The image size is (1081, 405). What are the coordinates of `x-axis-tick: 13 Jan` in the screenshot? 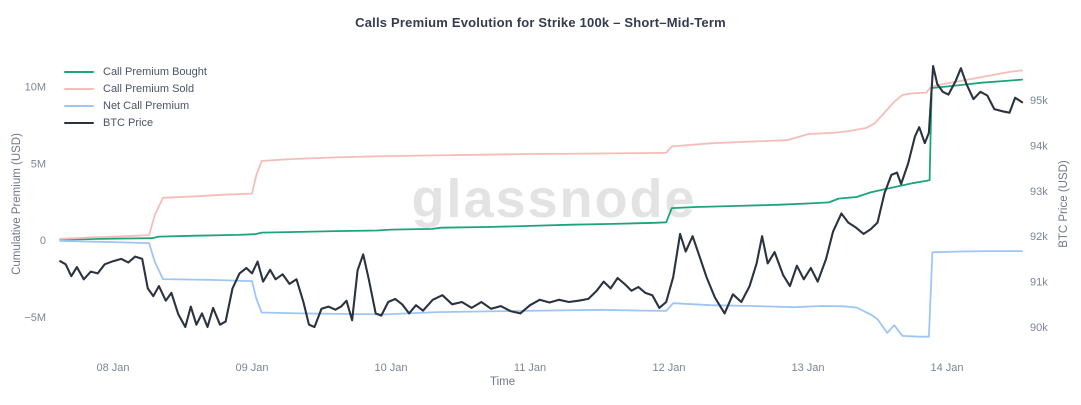 It's located at (807, 368).